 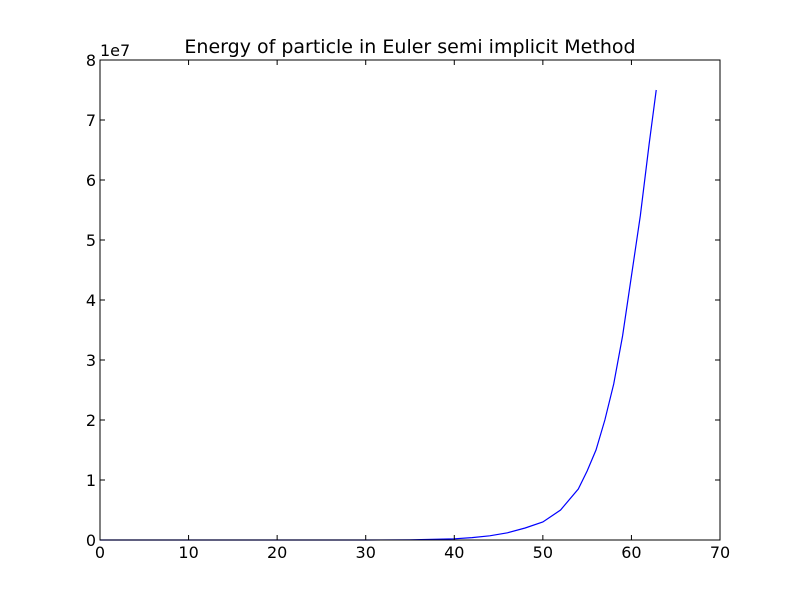 I want to click on y-tick-label: 6, so click(x=91, y=180).